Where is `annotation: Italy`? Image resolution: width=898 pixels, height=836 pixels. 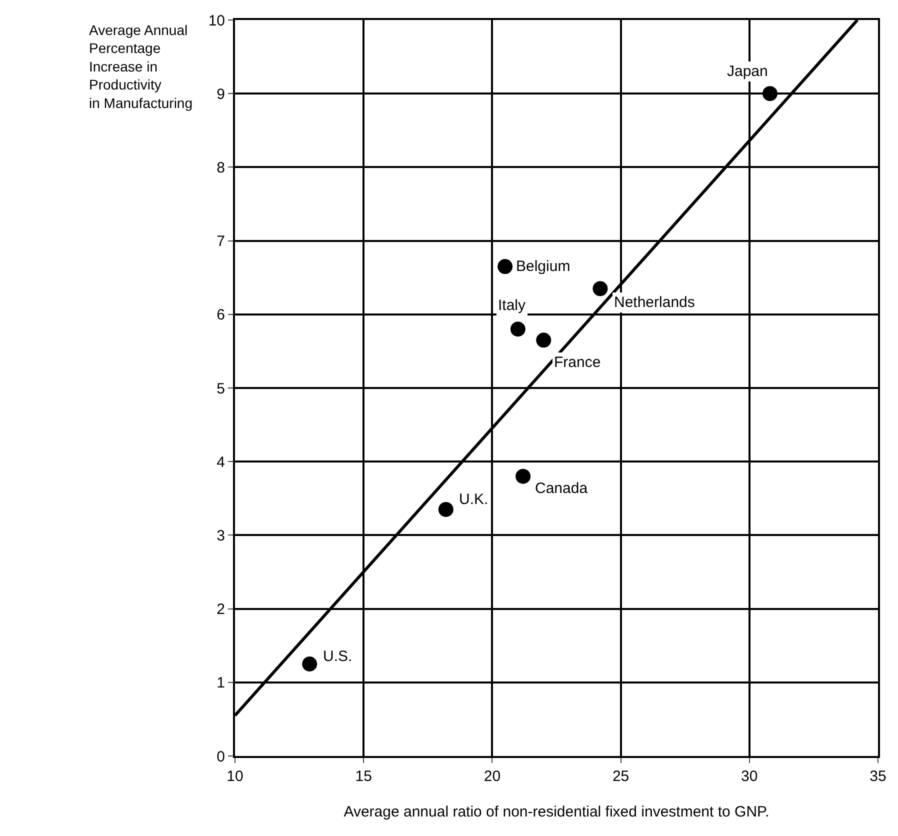 annotation: Italy is located at coordinates (512, 305).